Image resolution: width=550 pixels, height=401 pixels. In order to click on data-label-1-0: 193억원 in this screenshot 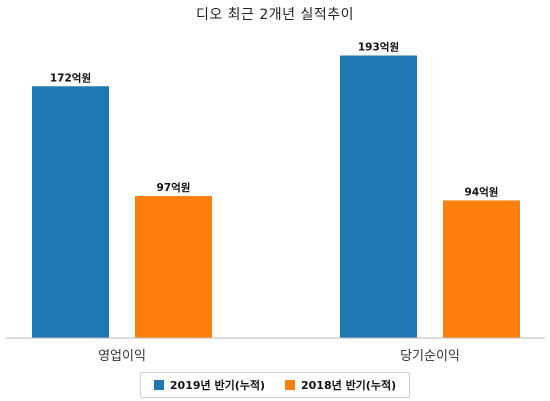, I will do `click(378, 47)`.